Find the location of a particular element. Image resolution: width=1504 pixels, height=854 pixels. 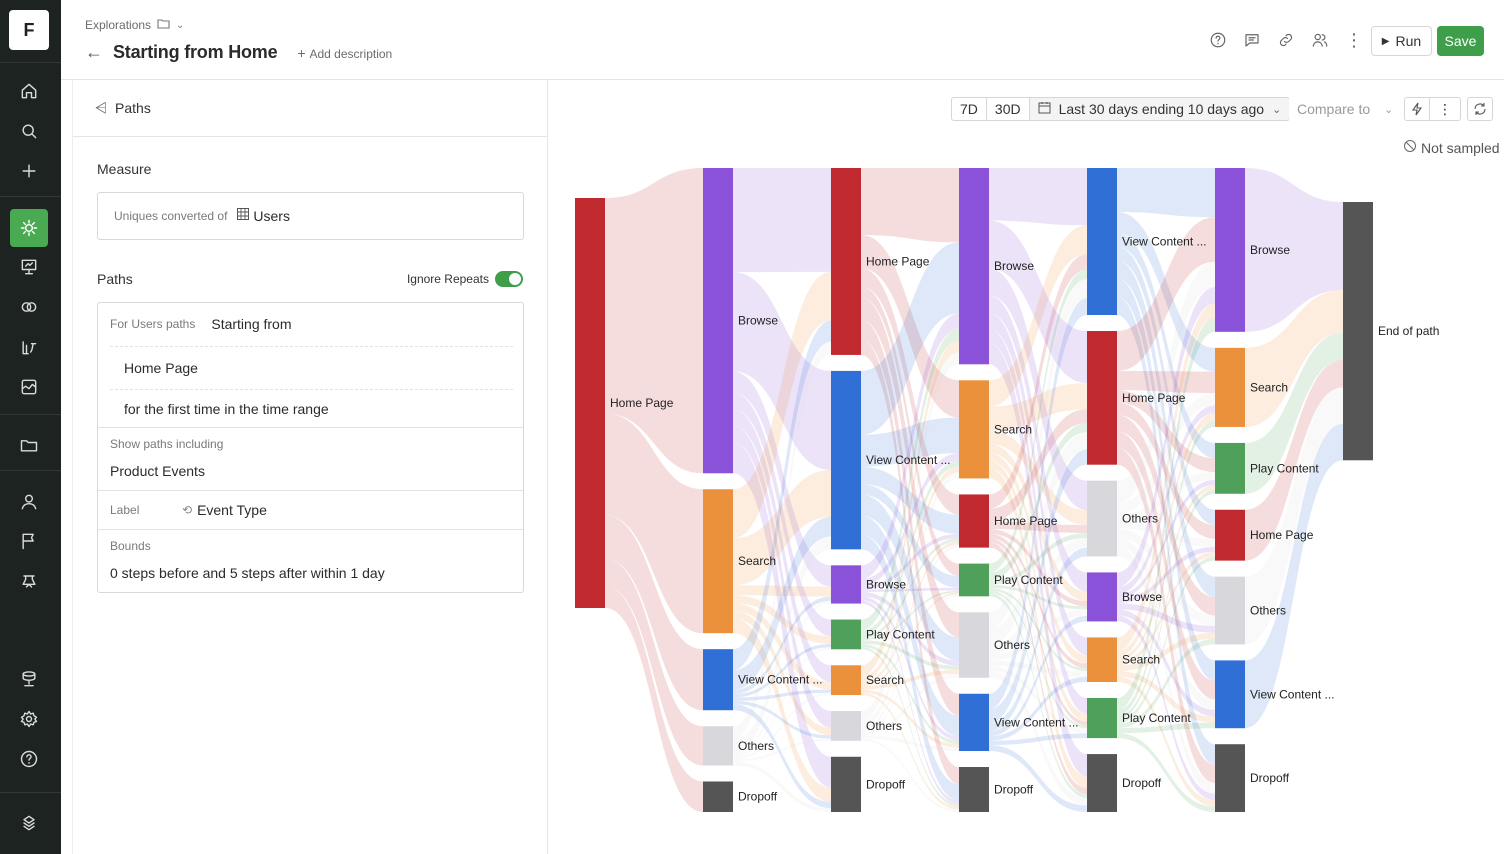

run-button: ▶ Run is located at coordinates (1401, 41).